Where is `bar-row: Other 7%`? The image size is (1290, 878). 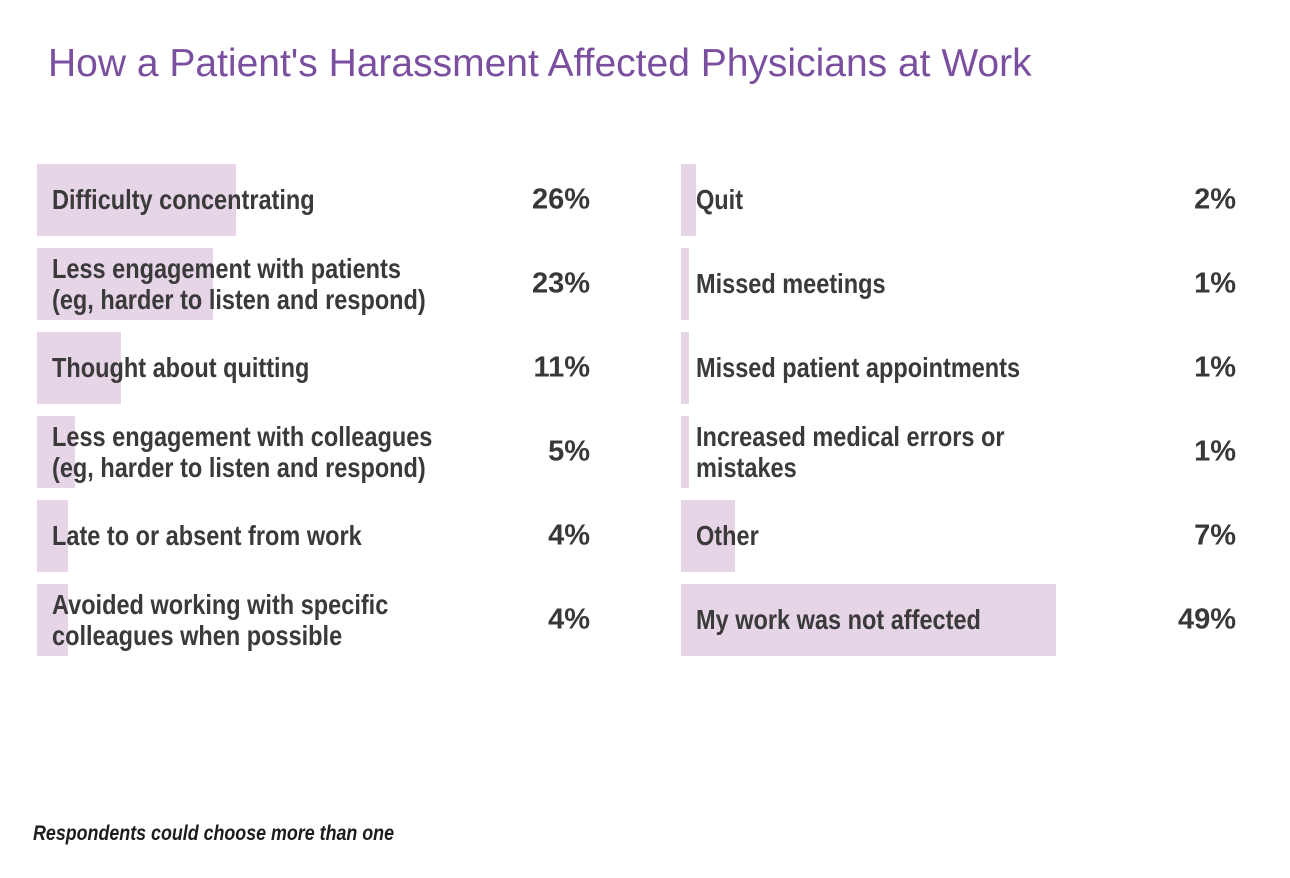 bar-row: Other 7% is located at coordinates (958, 536).